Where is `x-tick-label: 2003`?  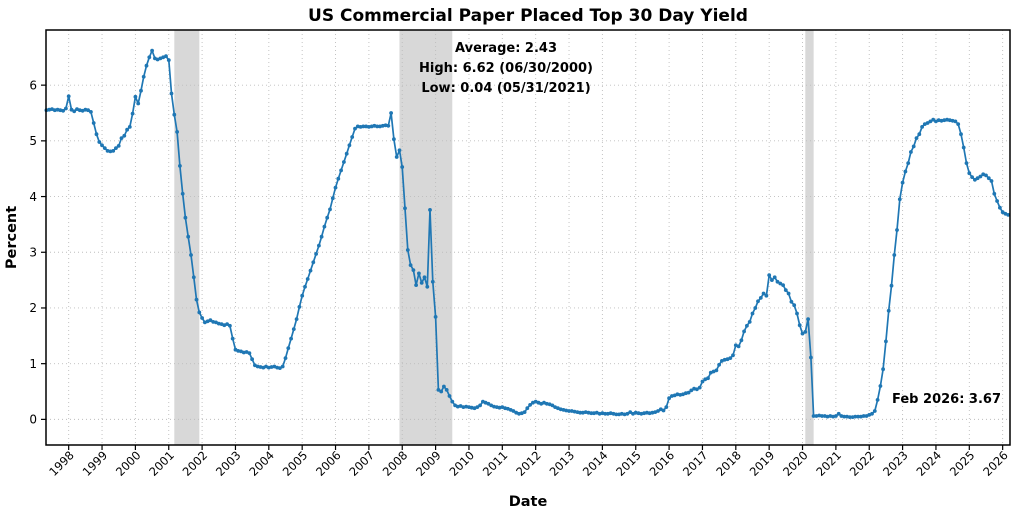 x-tick-label: 2003 is located at coordinates (228, 463).